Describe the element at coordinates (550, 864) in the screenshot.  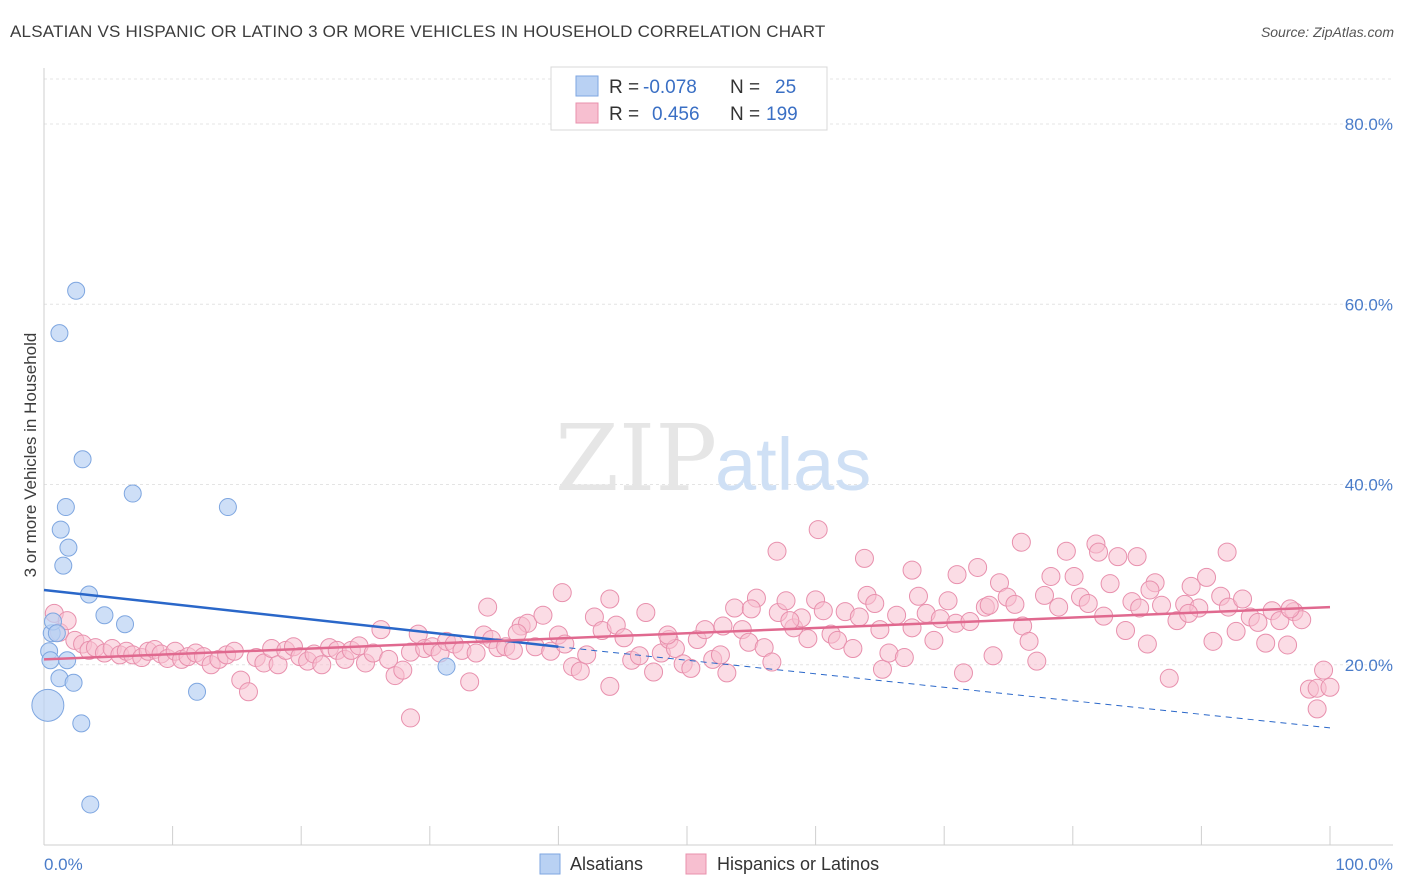
I see `bottom-legend-swatch-blue` at that location.